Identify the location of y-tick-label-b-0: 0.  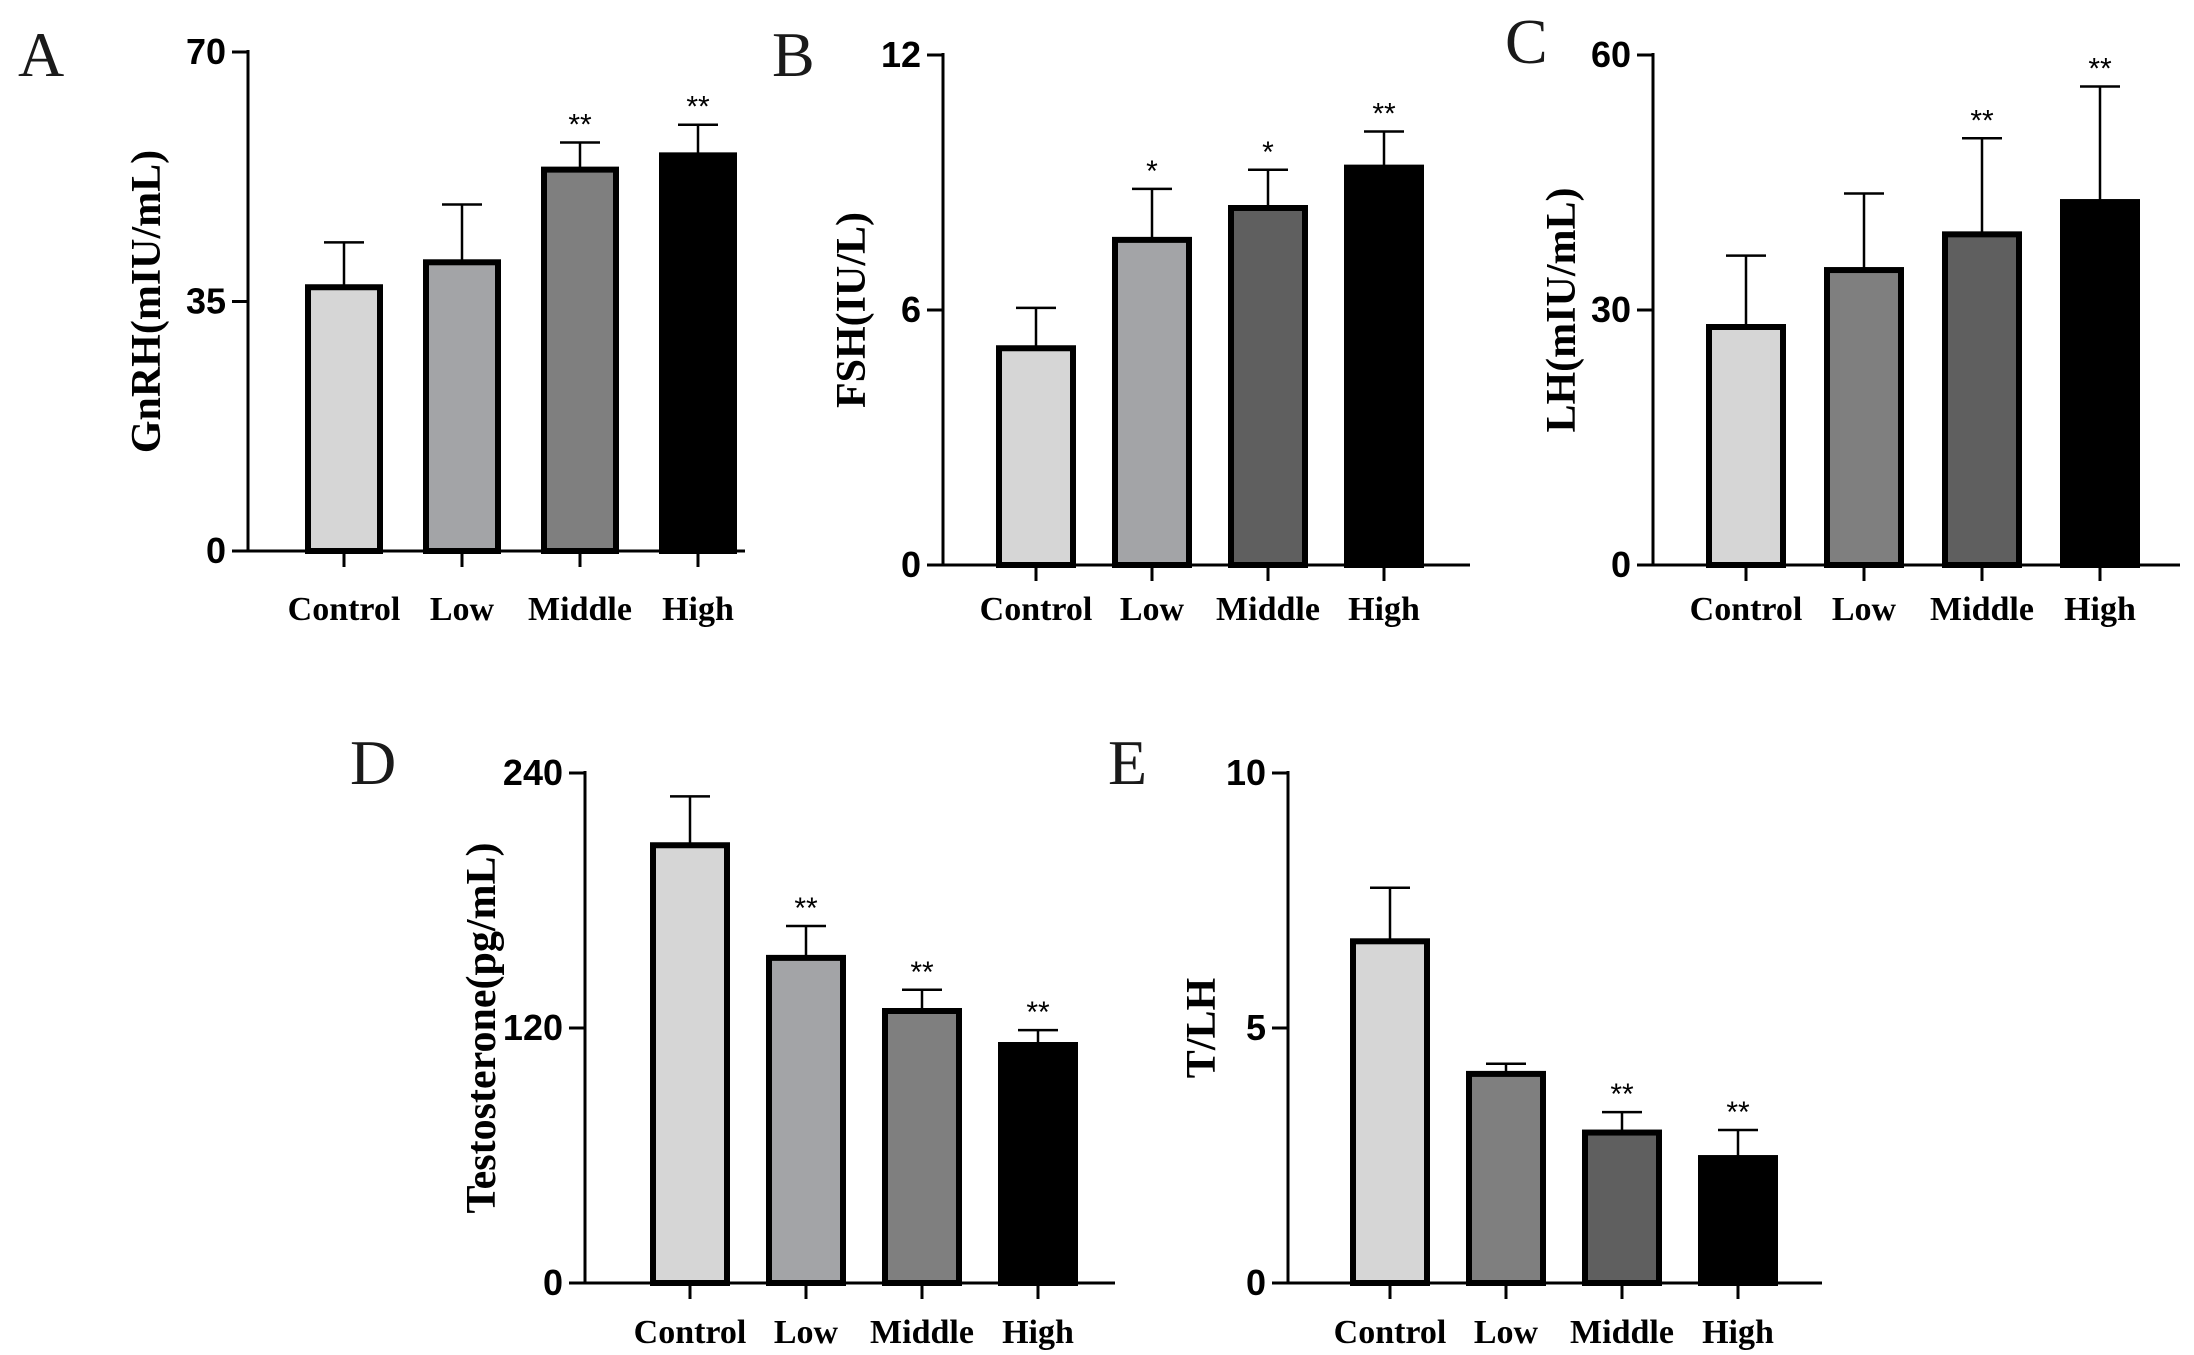
(911, 564).